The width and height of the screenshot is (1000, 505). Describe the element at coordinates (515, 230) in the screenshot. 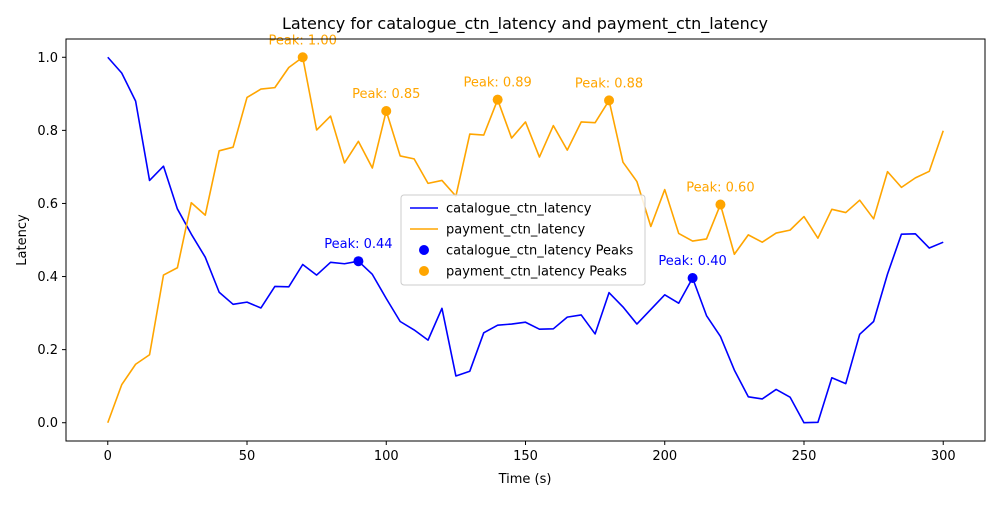

I see `legend-entry-label: payment_ctn_latency` at that location.